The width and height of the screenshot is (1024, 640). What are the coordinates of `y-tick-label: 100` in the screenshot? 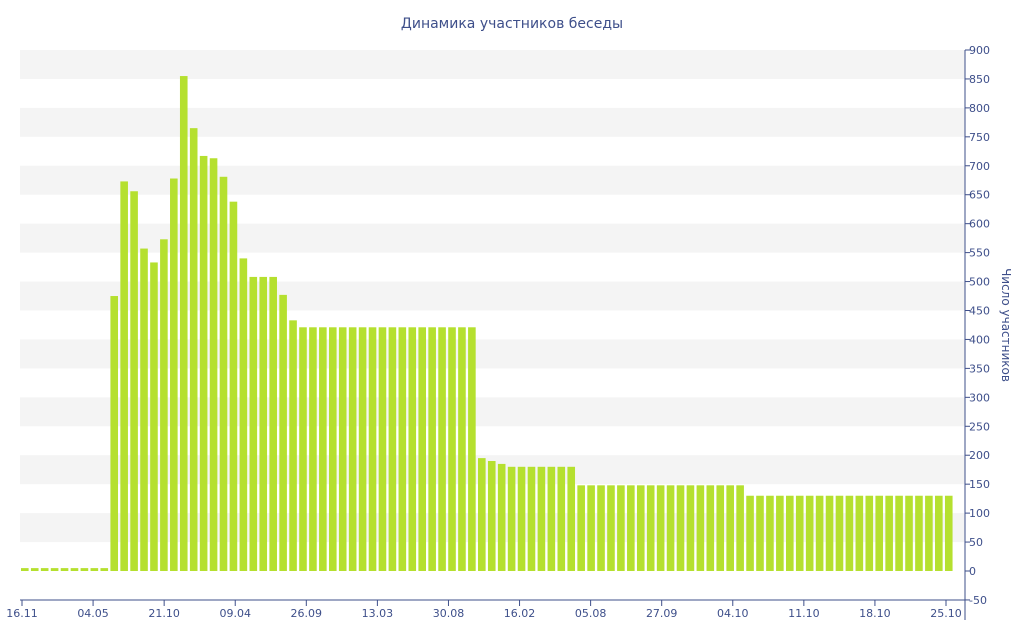 It's located at (979, 513).